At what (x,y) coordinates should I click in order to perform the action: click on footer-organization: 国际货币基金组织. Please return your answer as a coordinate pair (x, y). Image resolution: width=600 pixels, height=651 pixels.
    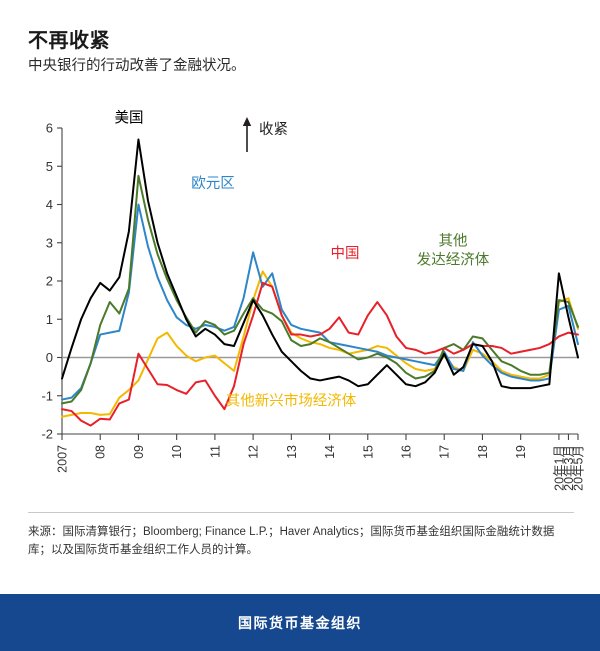
    Looking at the image, I should click on (300, 622).